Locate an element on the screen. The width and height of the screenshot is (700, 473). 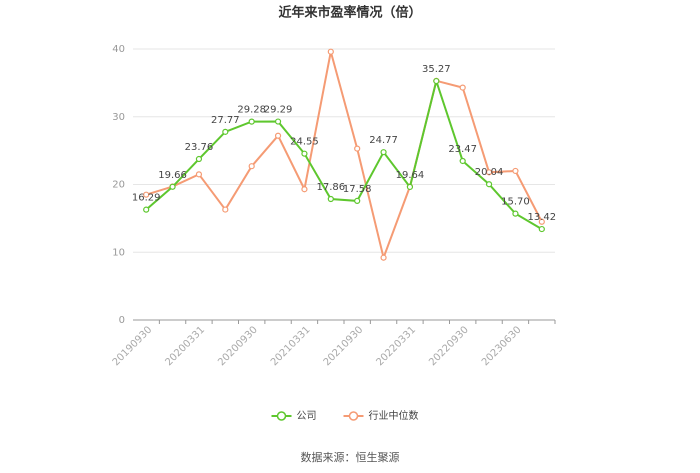
source: 数据来源：恒生聚源 is located at coordinates (350, 457).